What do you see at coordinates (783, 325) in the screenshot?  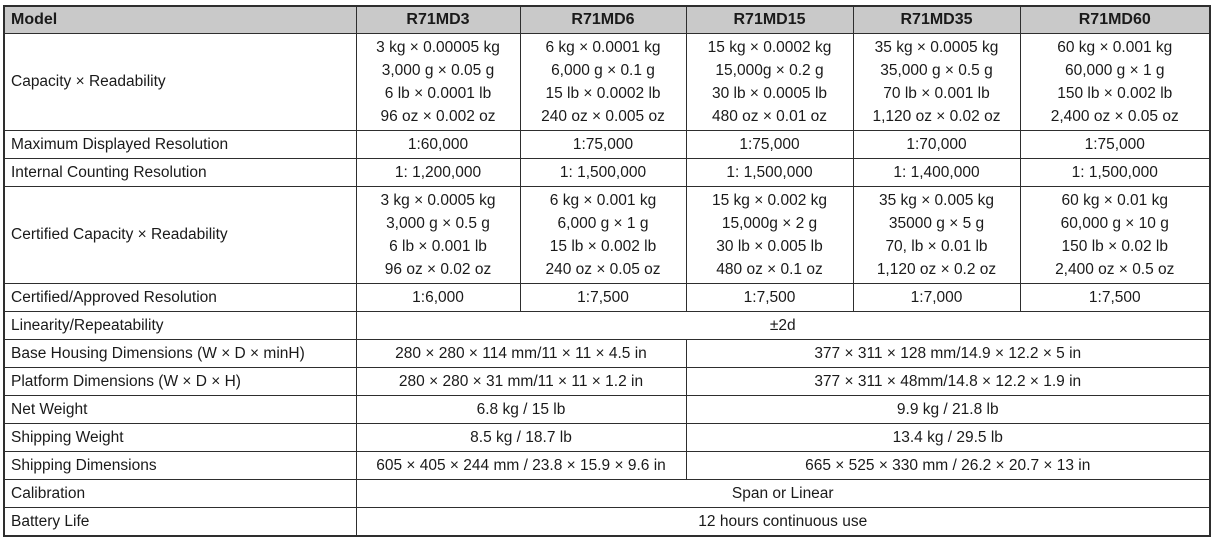 I see `spec-value-cell: ±2d` at bounding box center [783, 325].